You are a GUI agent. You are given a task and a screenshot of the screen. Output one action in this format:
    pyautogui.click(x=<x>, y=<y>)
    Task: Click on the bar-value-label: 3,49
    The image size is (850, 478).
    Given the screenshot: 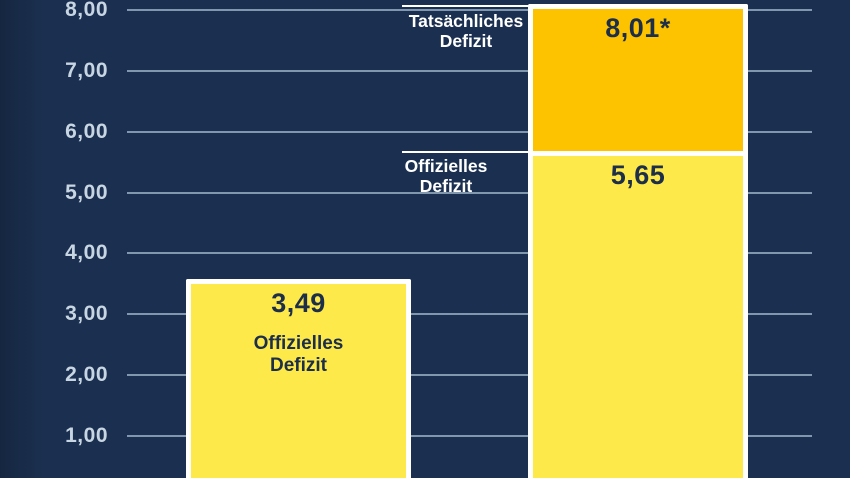 What is the action you would take?
    pyautogui.click(x=298, y=303)
    